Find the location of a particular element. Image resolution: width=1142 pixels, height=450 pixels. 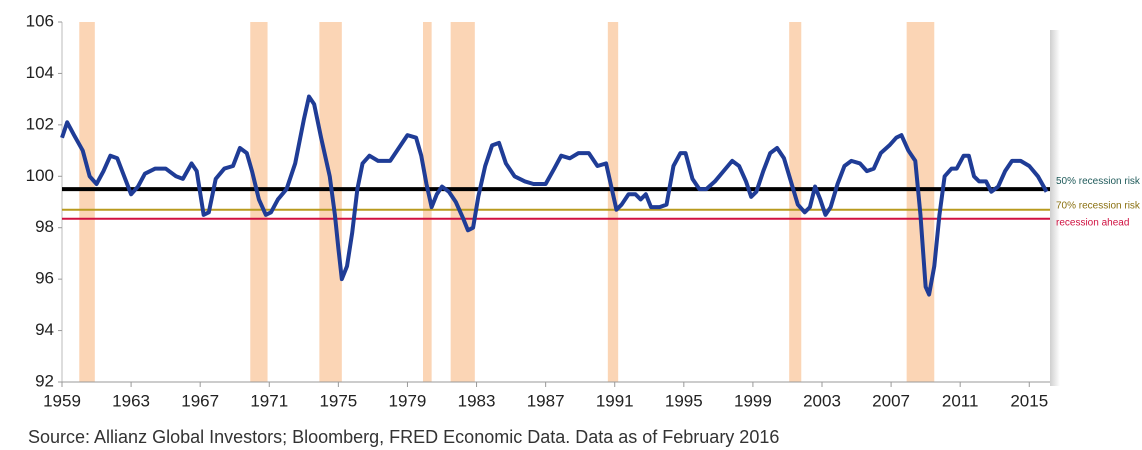

y-tick-label: 94 is located at coordinates (44, 329).